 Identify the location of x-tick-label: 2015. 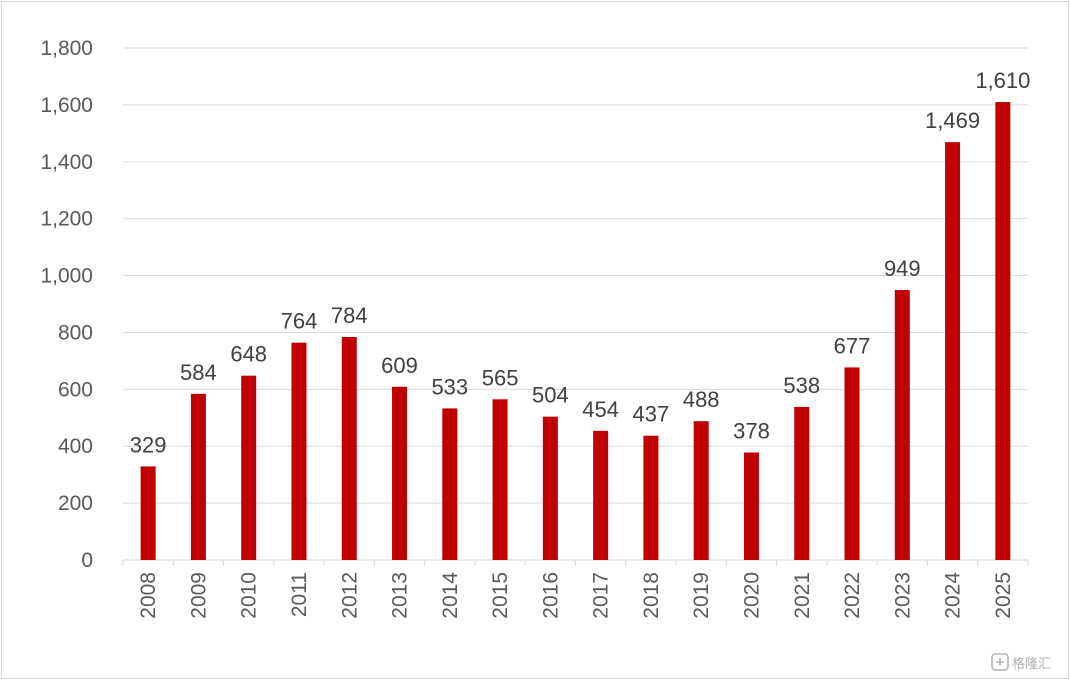
(500, 595).